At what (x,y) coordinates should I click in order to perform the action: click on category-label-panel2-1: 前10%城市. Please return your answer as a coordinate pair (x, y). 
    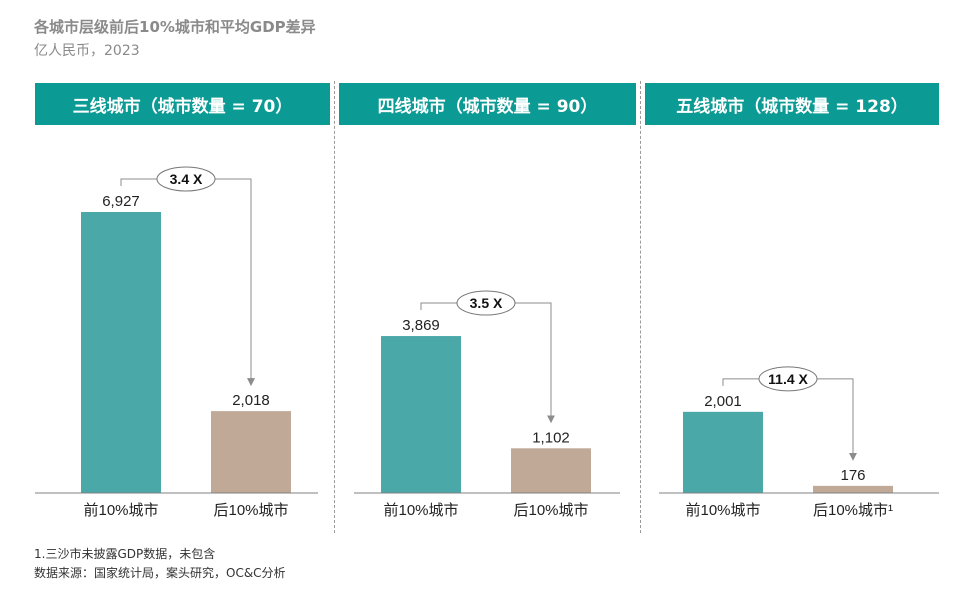
    Looking at the image, I should click on (420, 510).